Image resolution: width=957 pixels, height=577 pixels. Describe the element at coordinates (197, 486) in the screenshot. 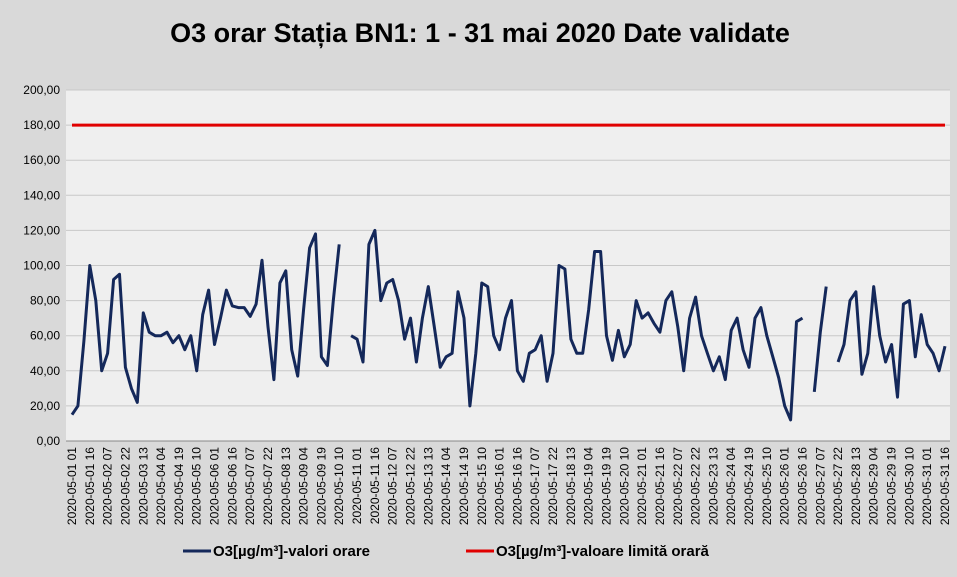

I see `x-tick-label: 2020-05-05 10` at that location.